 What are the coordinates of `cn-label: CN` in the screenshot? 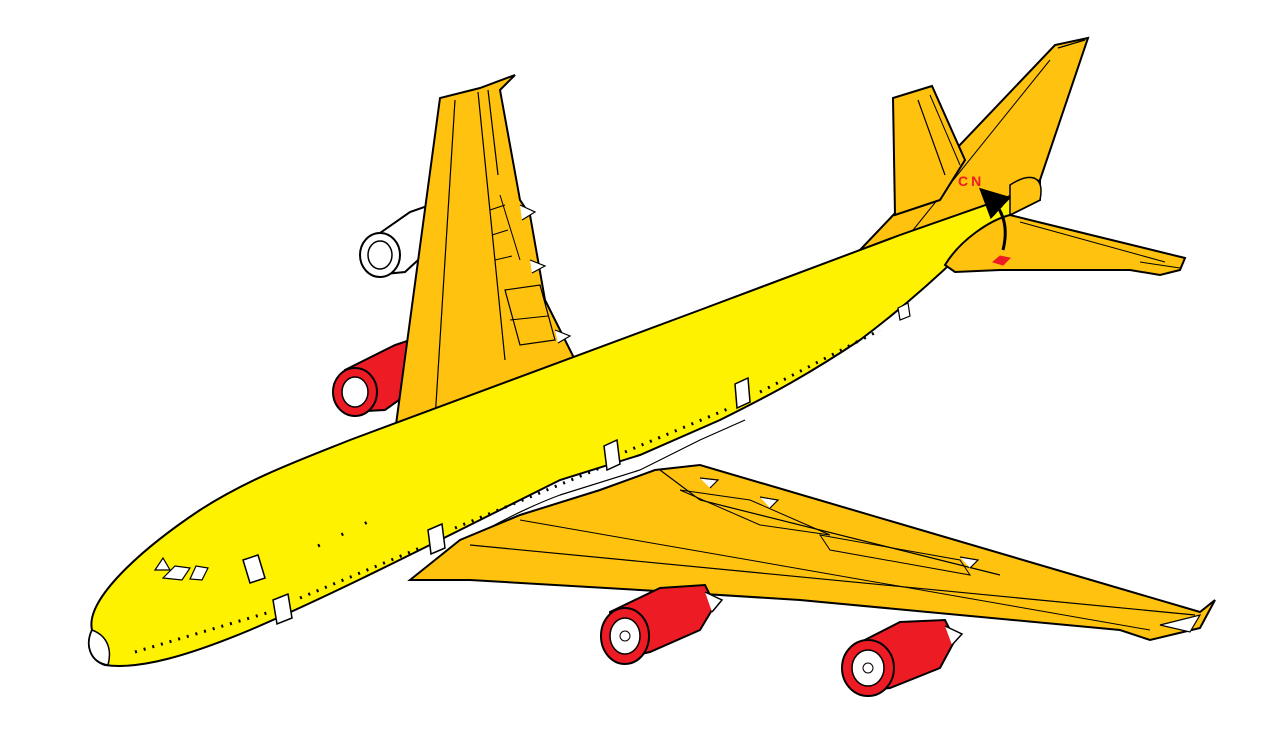 It's located at (971, 181).